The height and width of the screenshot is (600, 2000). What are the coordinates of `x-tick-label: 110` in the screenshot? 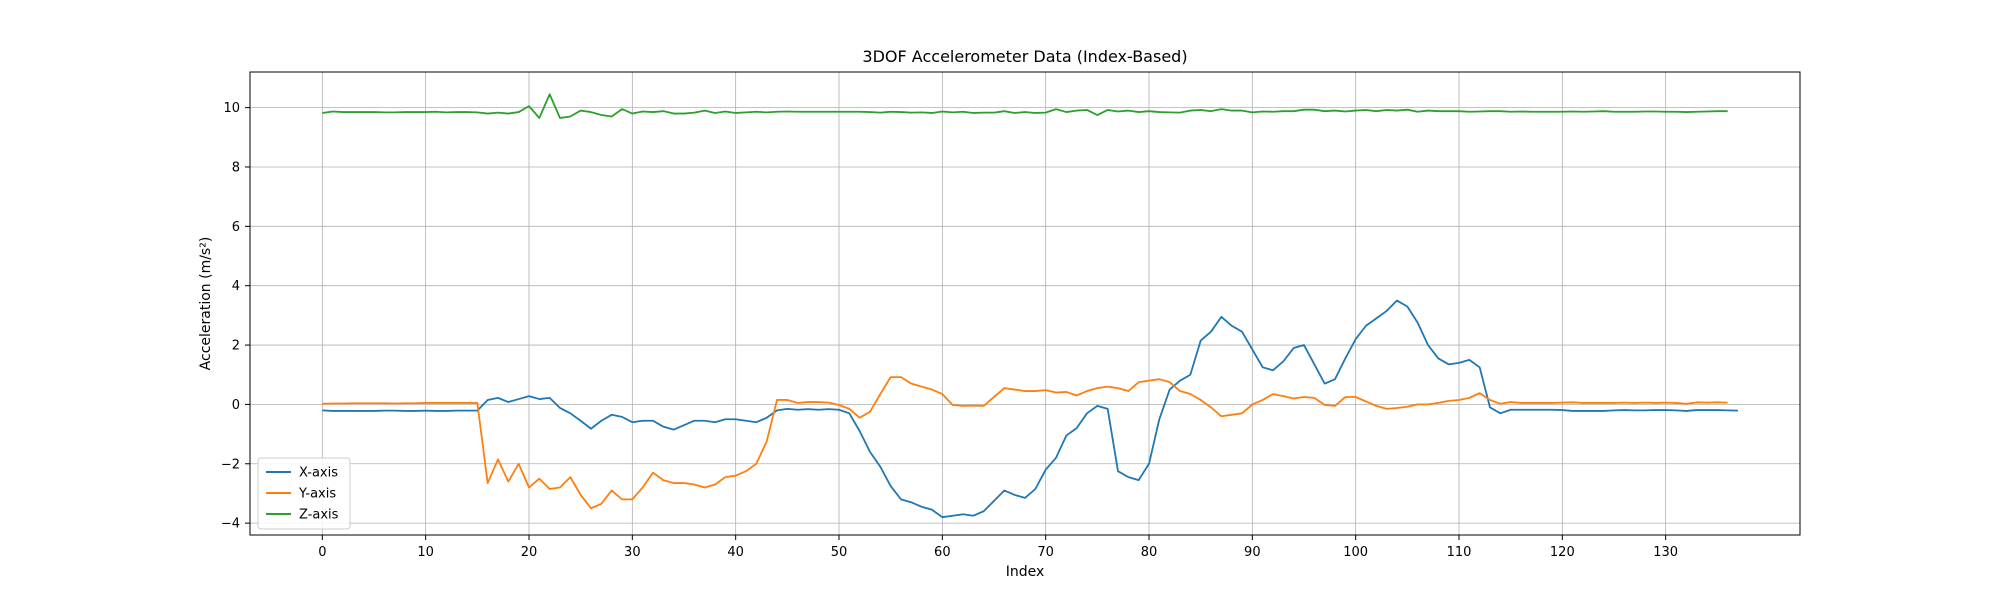 It's located at (1459, 552).